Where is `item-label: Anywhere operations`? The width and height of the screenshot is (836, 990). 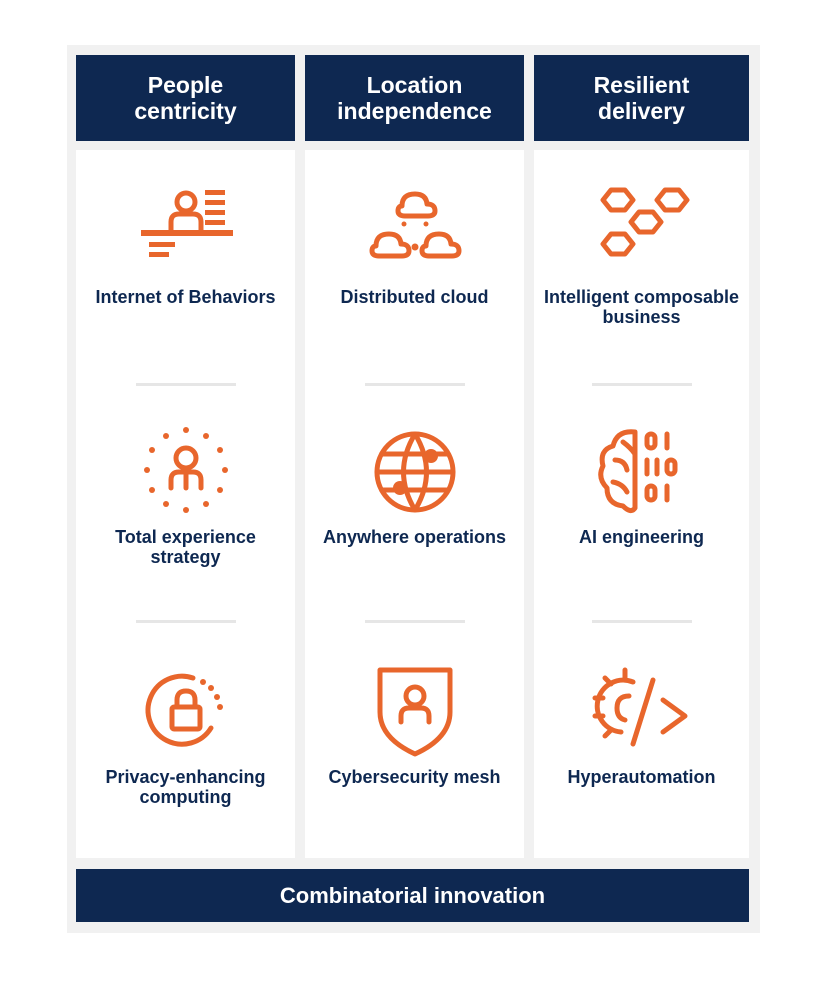
item-label: Anywhere operations is located at coordinates (414, 537).